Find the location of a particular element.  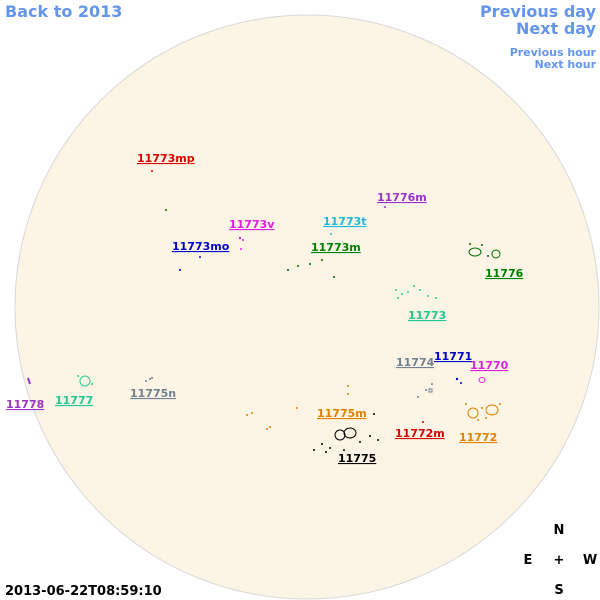

region-link: 11770 is located at coordinates (489, 365).